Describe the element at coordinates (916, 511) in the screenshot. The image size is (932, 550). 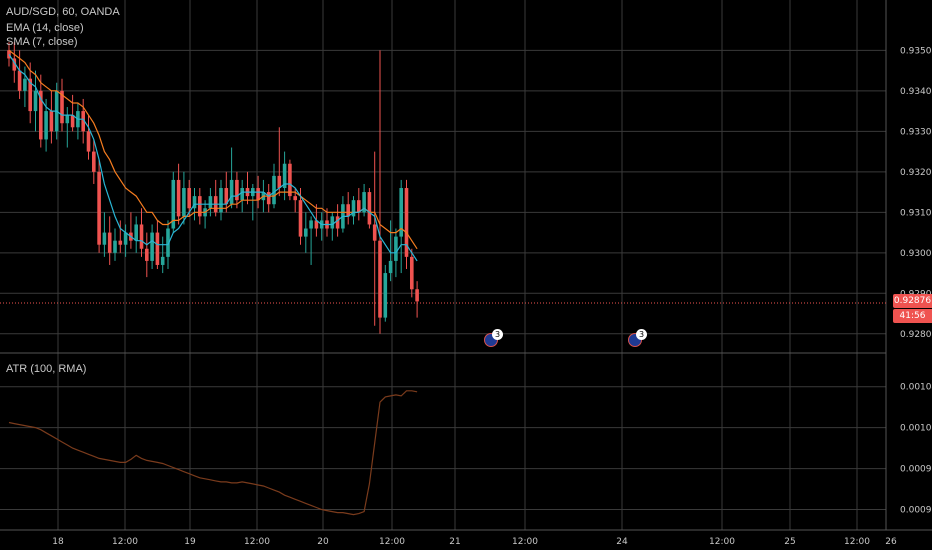
I see `atr-axis-label: 0.00092` at that location.